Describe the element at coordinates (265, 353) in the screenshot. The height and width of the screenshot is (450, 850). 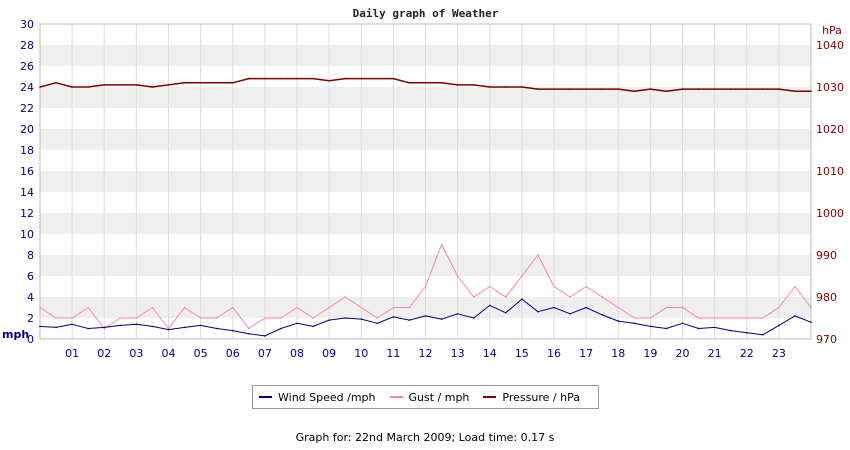
I see `x-tick-label: 07` at that location.